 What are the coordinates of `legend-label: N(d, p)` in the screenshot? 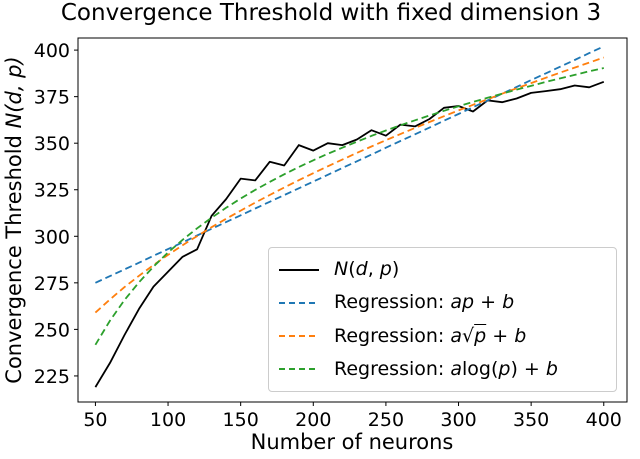 It's located at (367, 269).